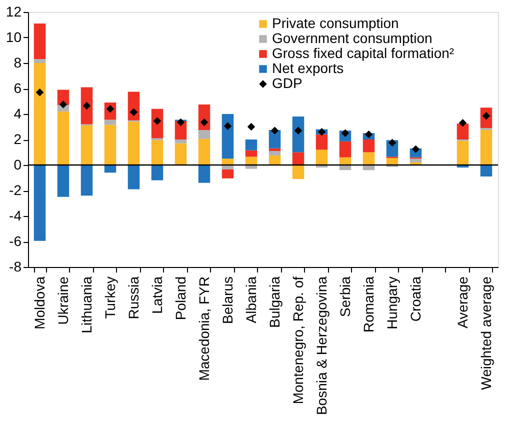 This screenshot has width=518, height=447. Describe the element at coordinates (308, 68) in the screenshot. I see `legend-label: Net exports` at that location.